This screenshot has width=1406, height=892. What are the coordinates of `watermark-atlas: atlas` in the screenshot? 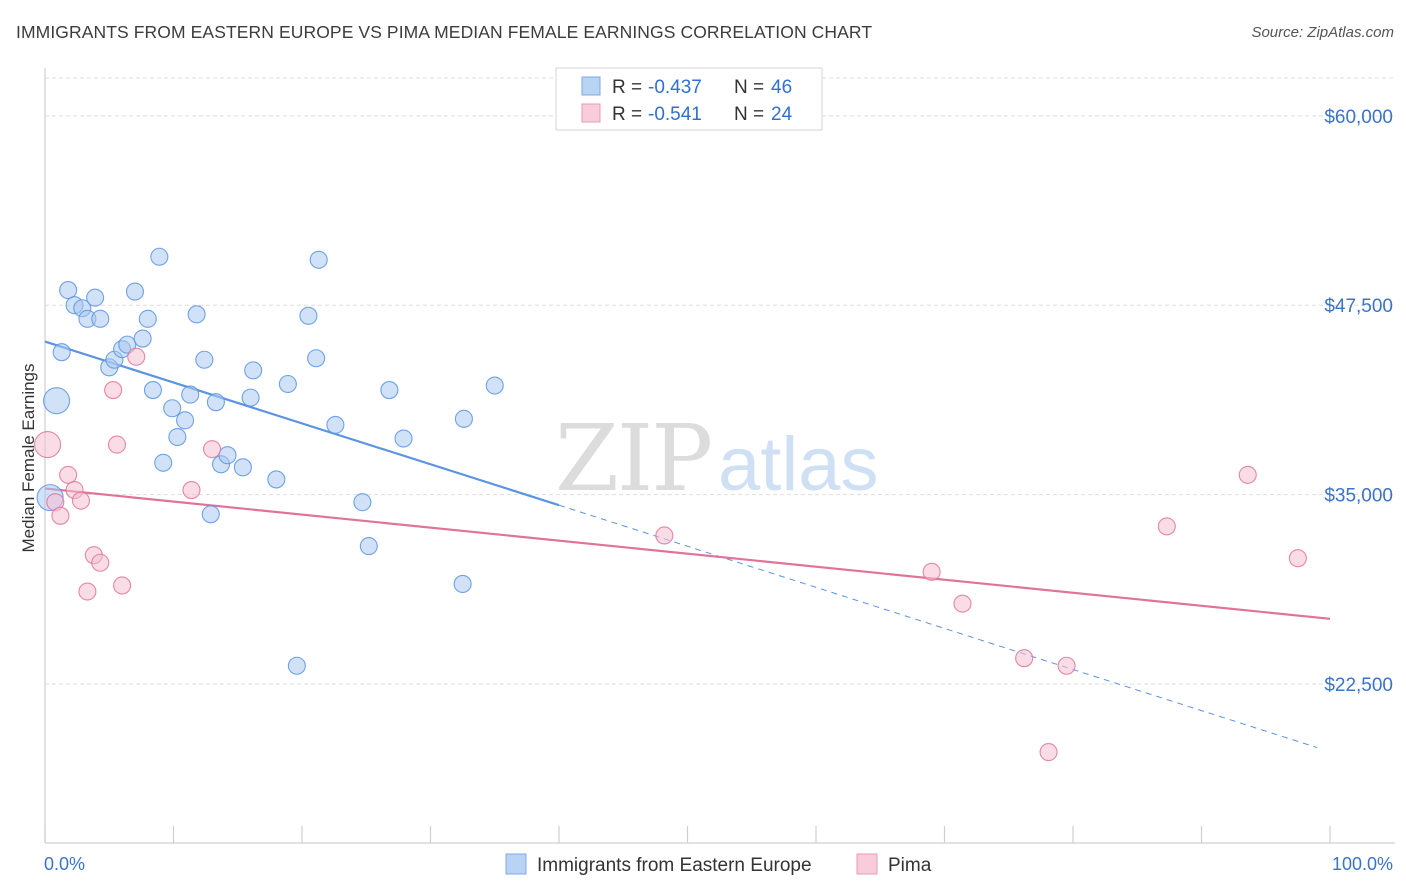 It's located at (798, 464).